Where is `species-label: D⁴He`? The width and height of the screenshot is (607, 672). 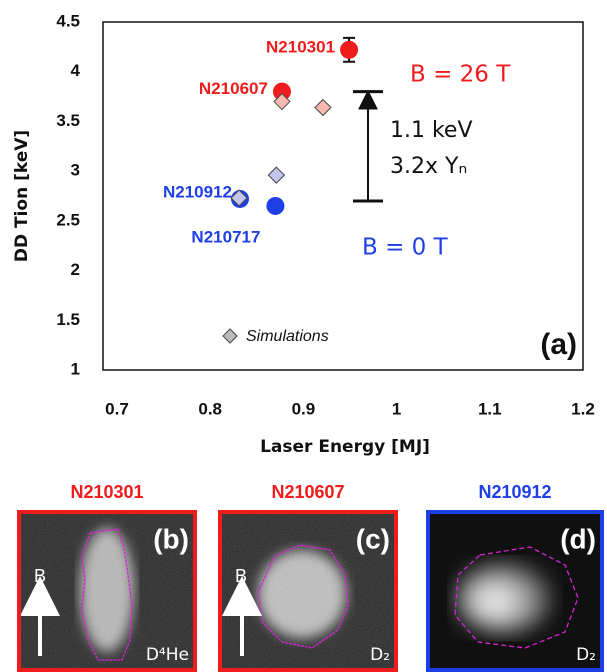 species-label: D⁴He is located at coordinates (167, 655).